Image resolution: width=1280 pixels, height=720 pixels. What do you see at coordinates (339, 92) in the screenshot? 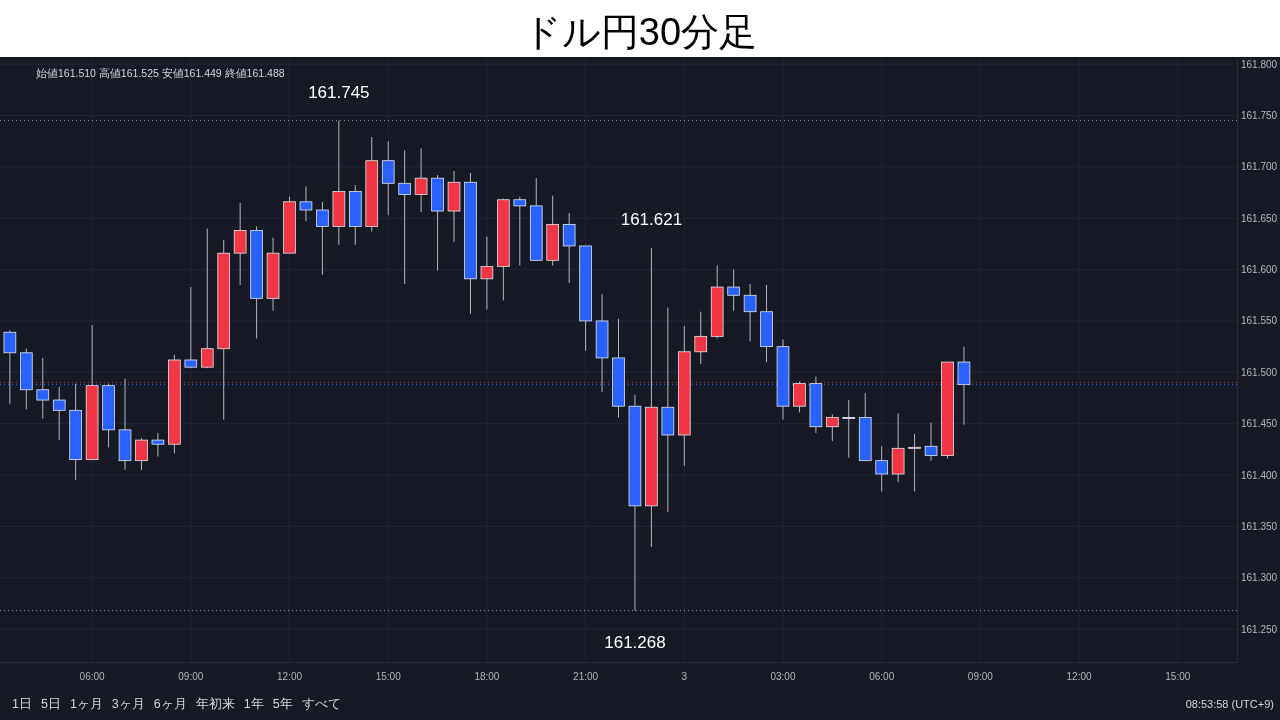
I see `annotation: 161.745` at bounding box center [339, 92].